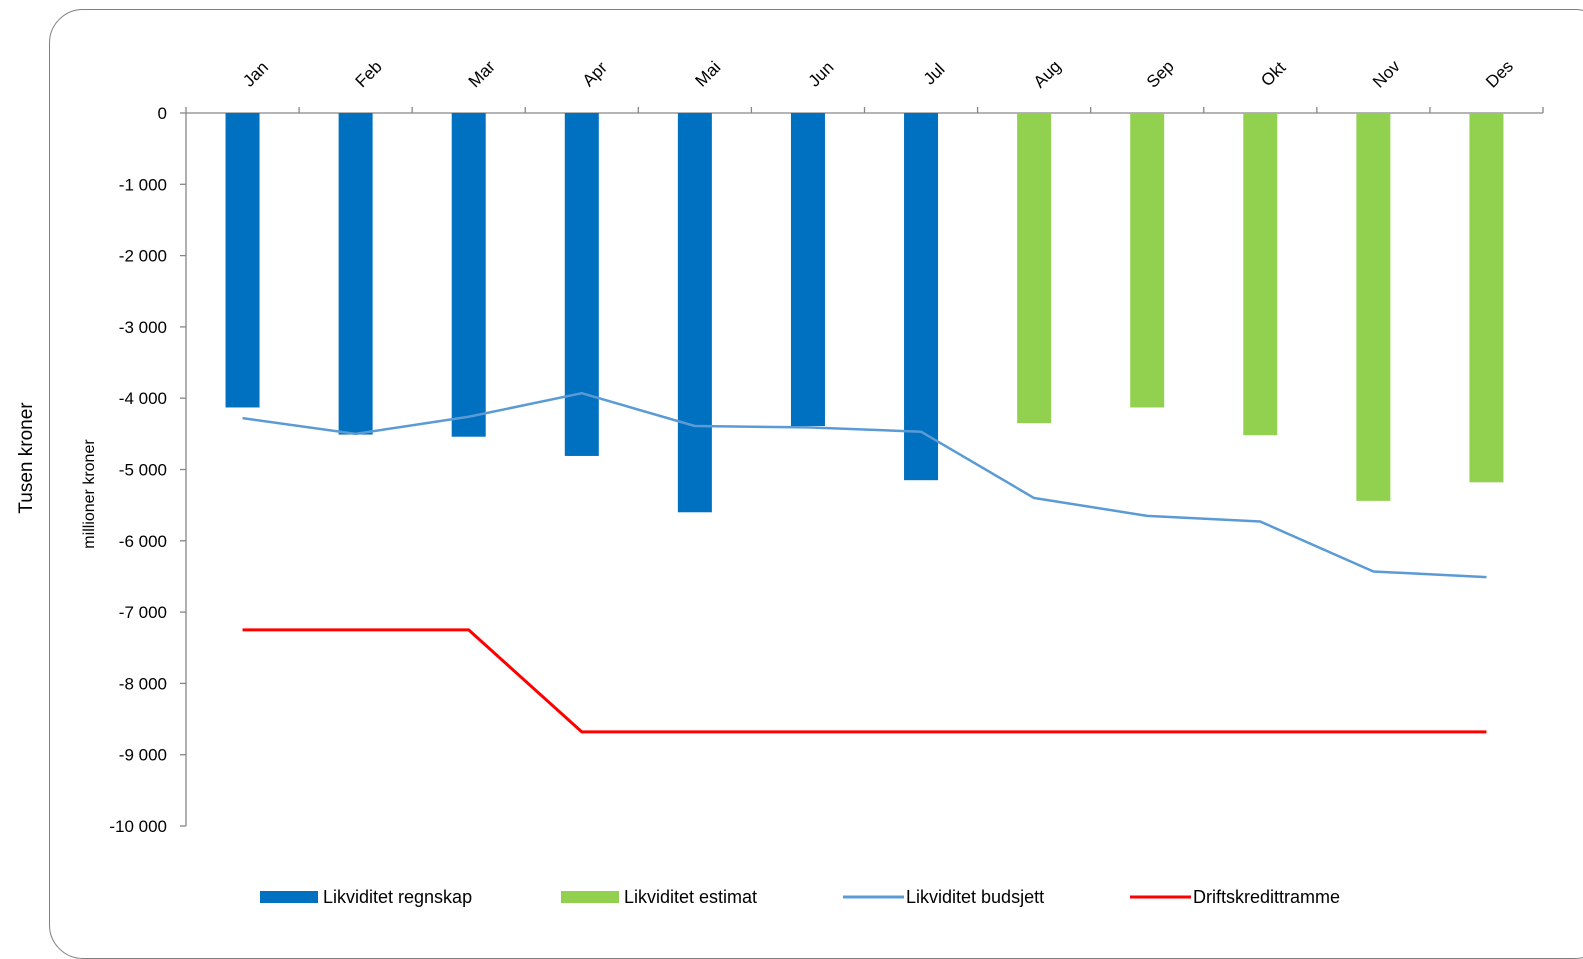  Describe the element at coordinates (1047, 74) in the screenshot. I see `x-tick-label: Aug` at that location.